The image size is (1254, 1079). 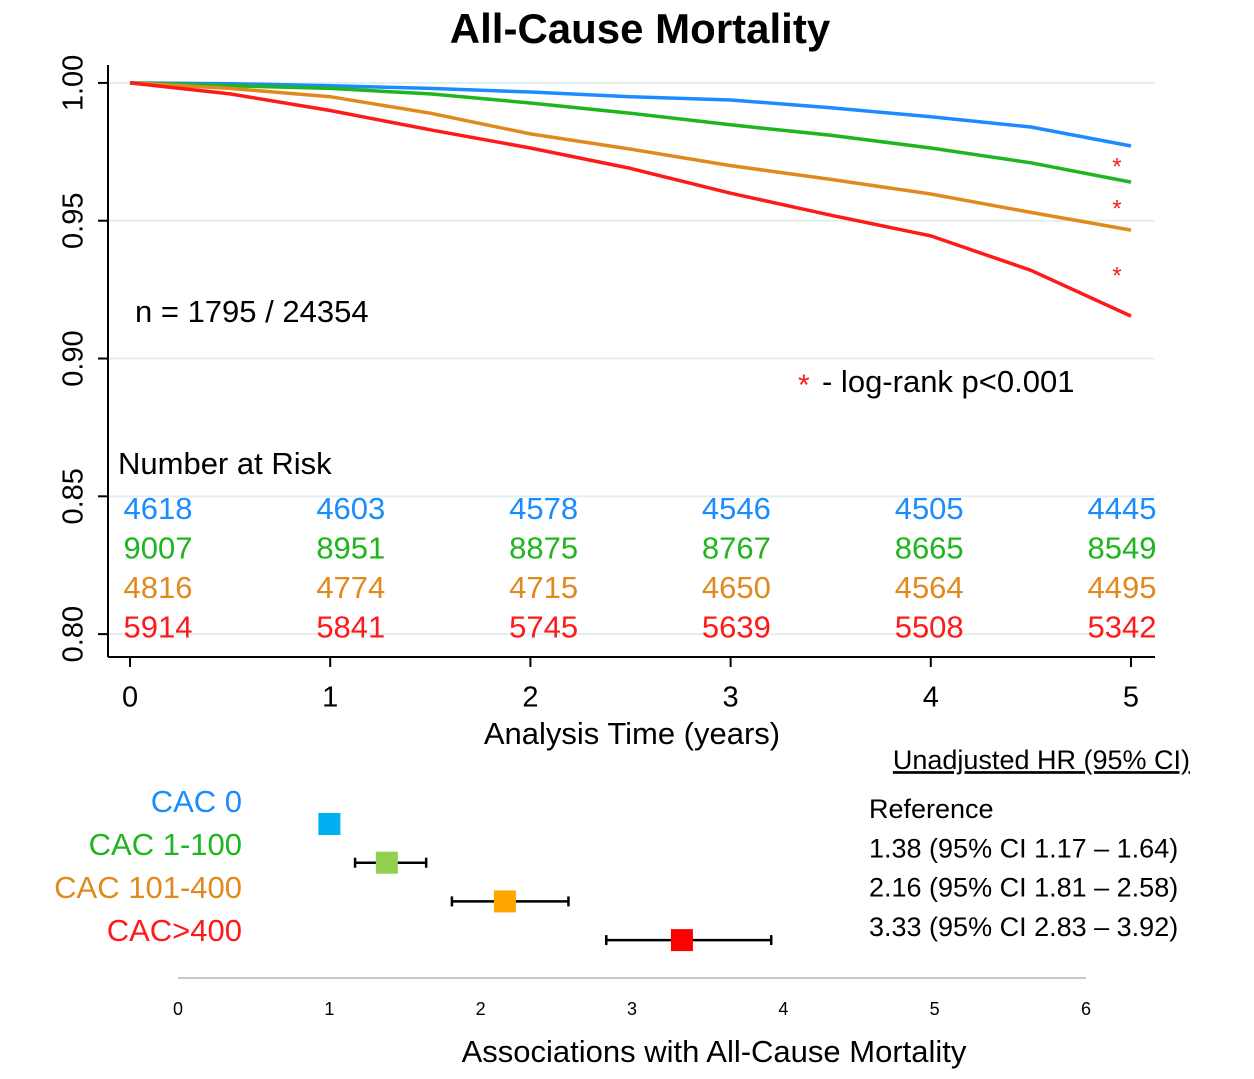 What do you see at coordinates (935, 1009) in the screenshot?
I see `forest-tick-label: 5` at bounding box center [935, 1009].